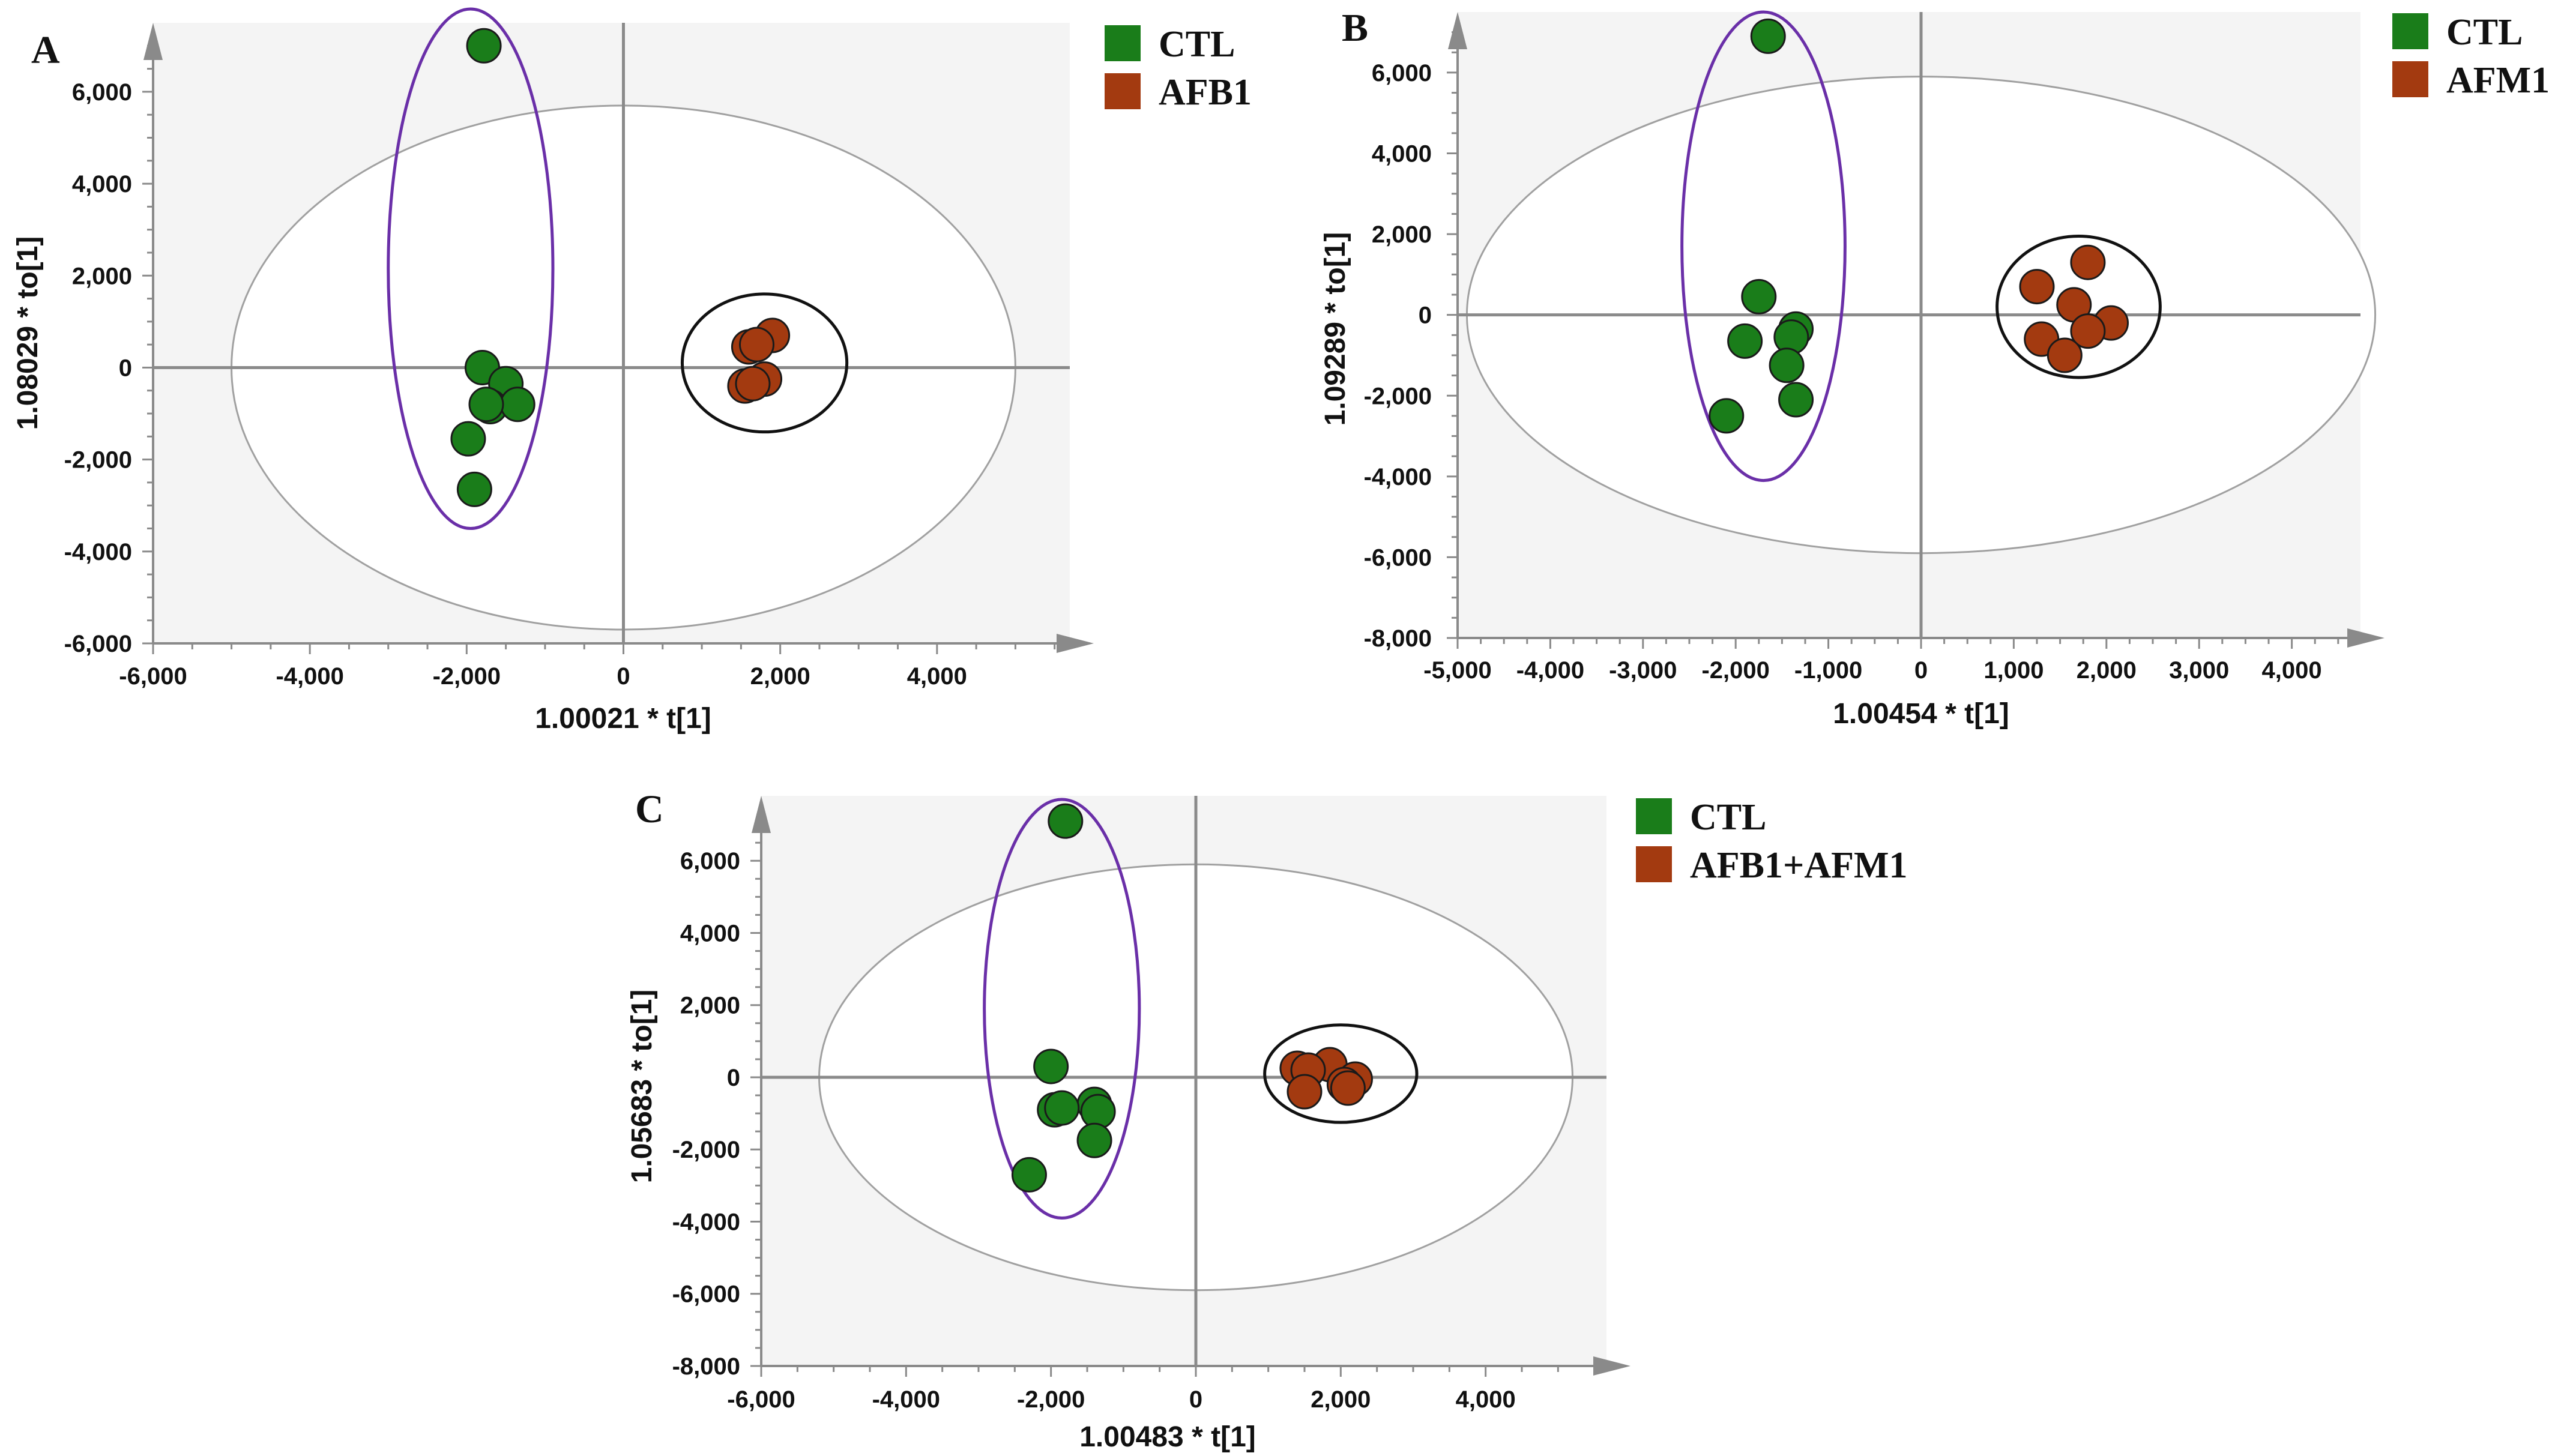  What do you see at coordinates (1457, 671) in the screenshot?
I see `x-tick-label: -5,000` at bounding box center [1457, 671].